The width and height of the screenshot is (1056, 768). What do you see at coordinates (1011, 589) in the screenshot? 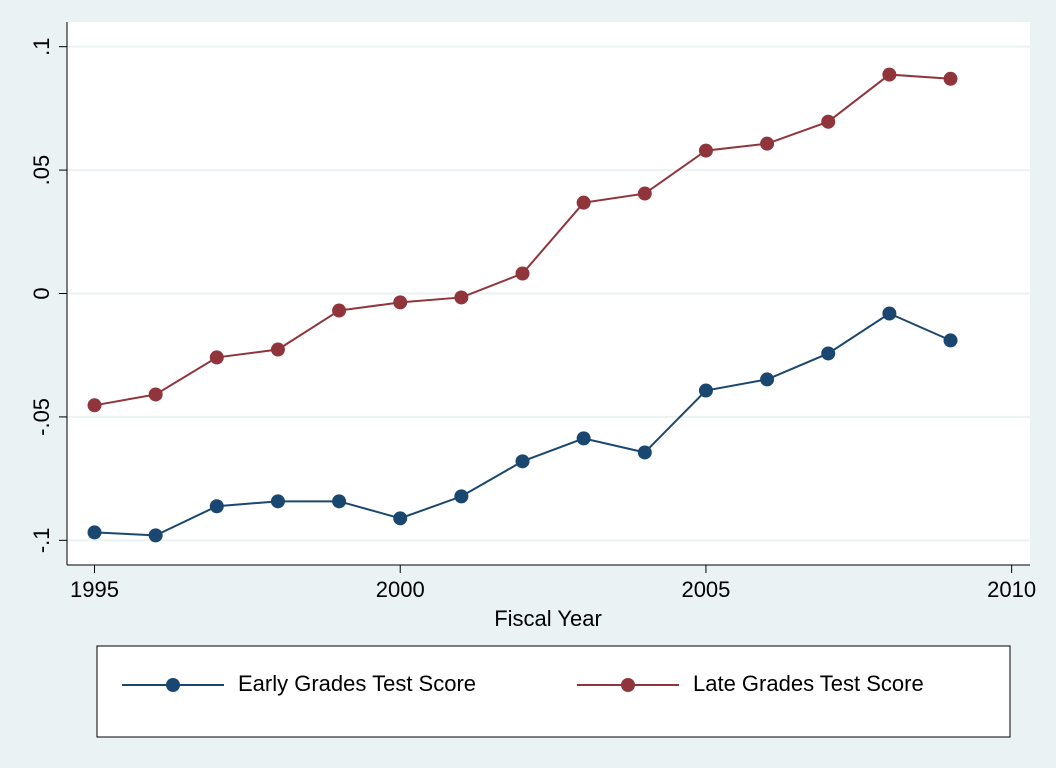
I see `x-tick-label: 2010` at bounding box center [1011, 589].